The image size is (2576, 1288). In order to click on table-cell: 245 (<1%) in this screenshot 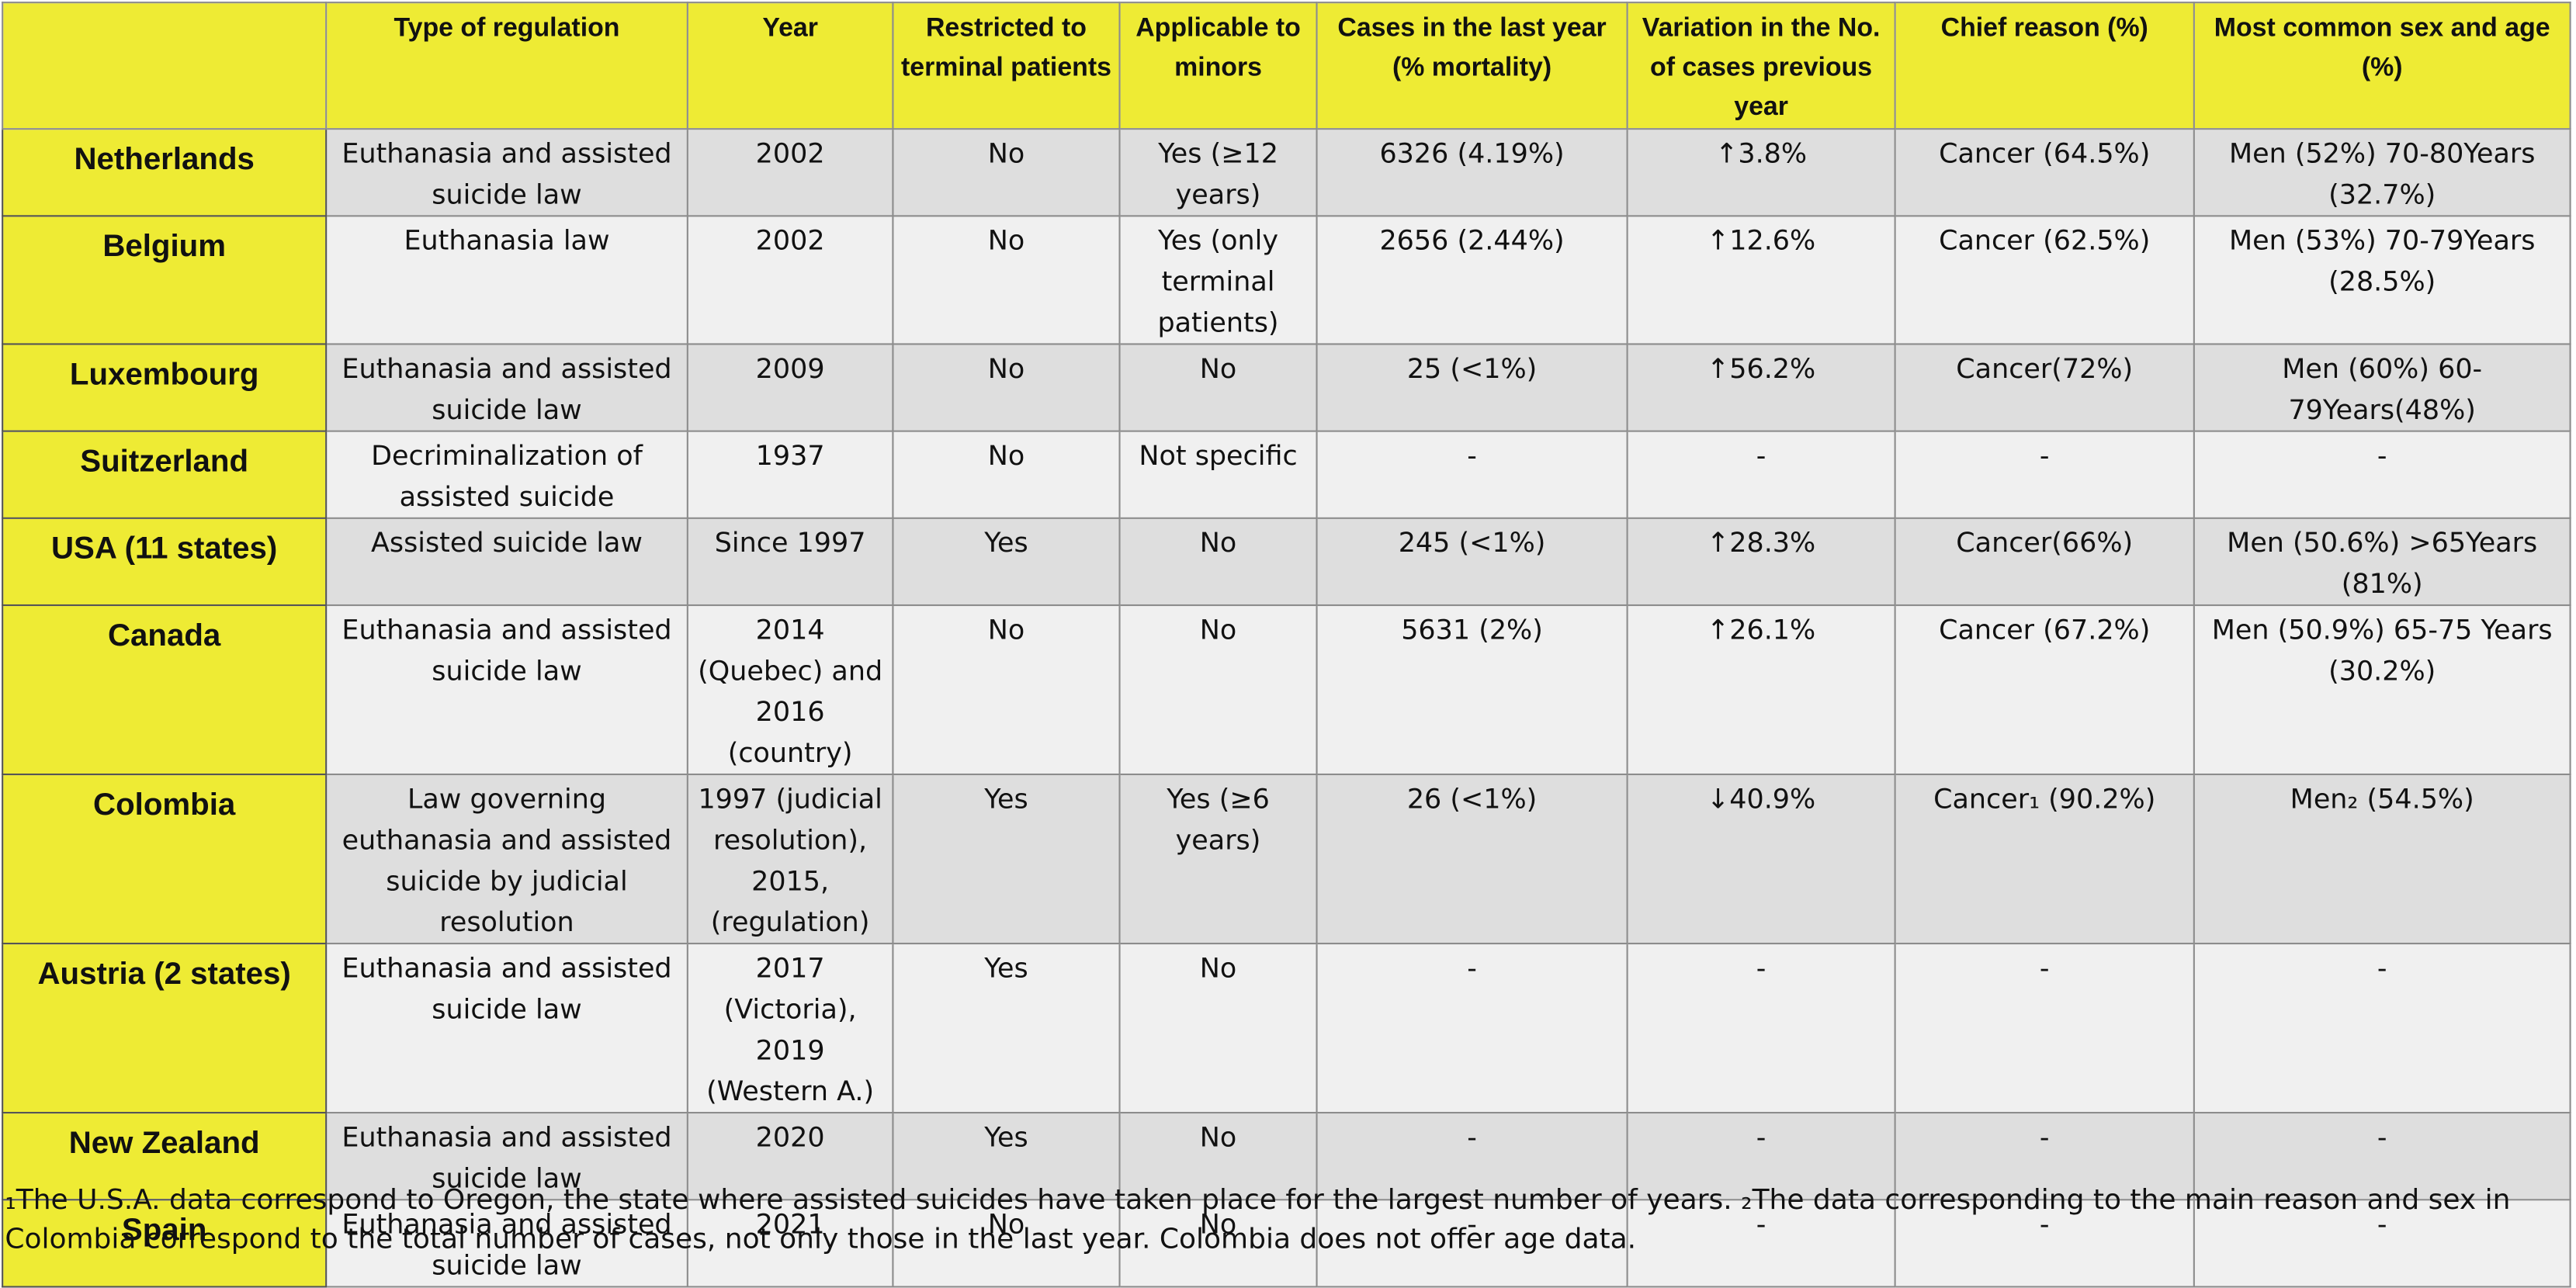, I will do `click(1472, 562)`.